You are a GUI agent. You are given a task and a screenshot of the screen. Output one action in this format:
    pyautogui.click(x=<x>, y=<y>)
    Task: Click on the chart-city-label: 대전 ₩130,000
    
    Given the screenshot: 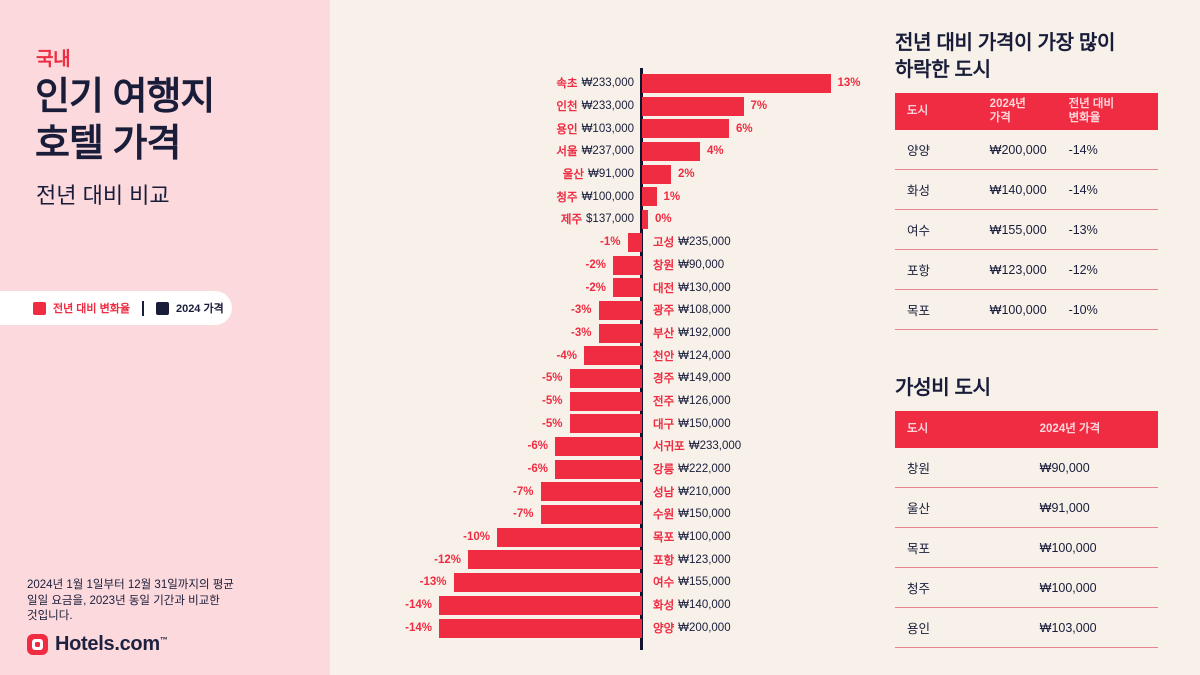 What is the action you would take?
    pyautogui.click(x=692, y=287)
    